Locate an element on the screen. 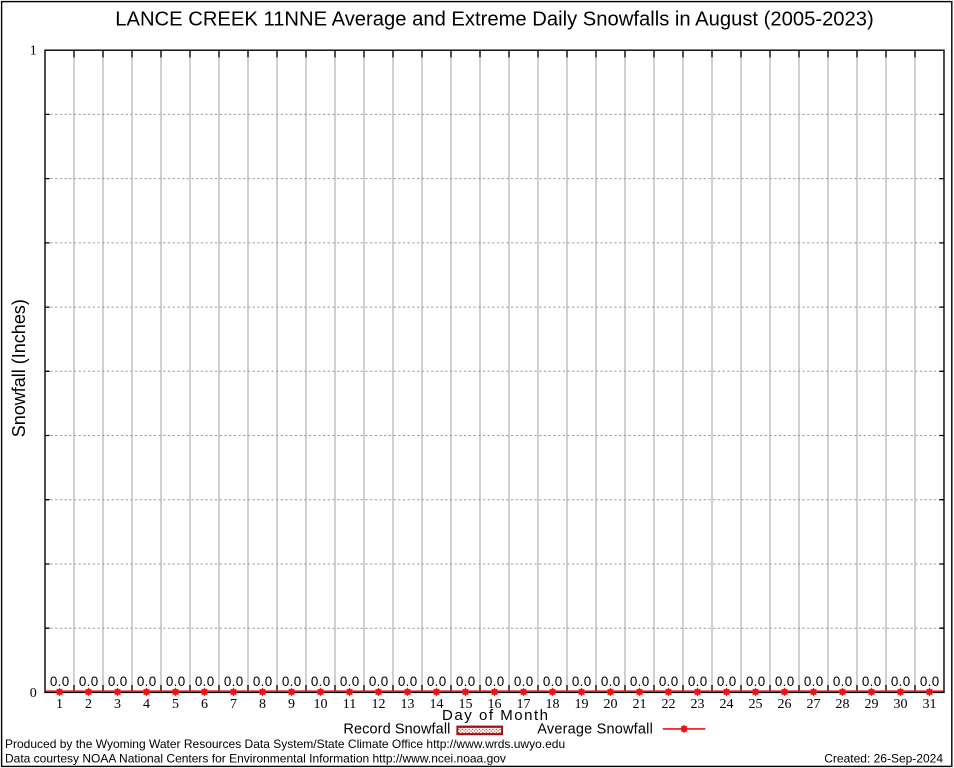  svg-text: 17 is located at coordinates (524, 704).